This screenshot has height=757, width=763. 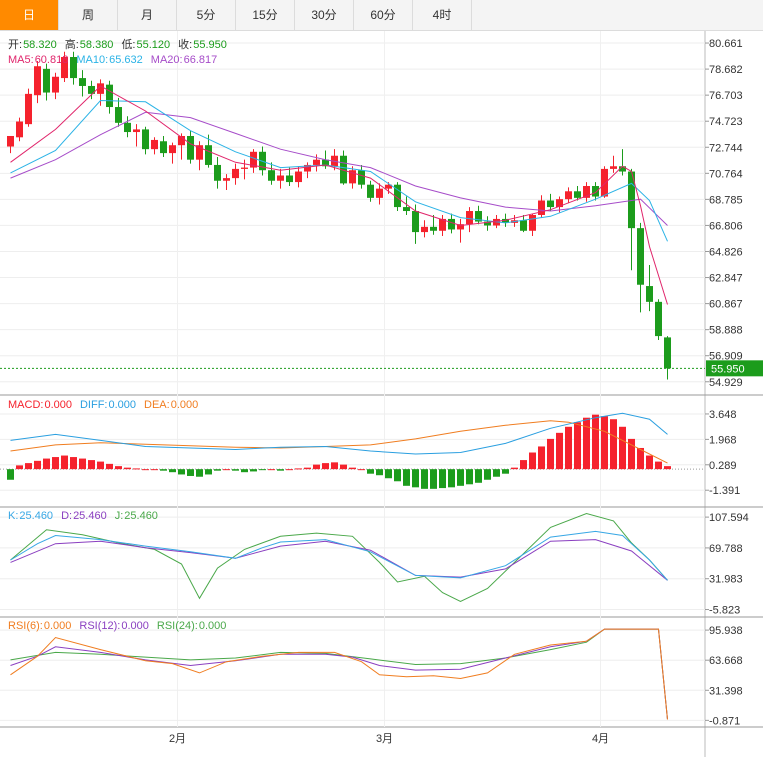 I want to click on ma-value: 66.817, so click(x=201, y=60).